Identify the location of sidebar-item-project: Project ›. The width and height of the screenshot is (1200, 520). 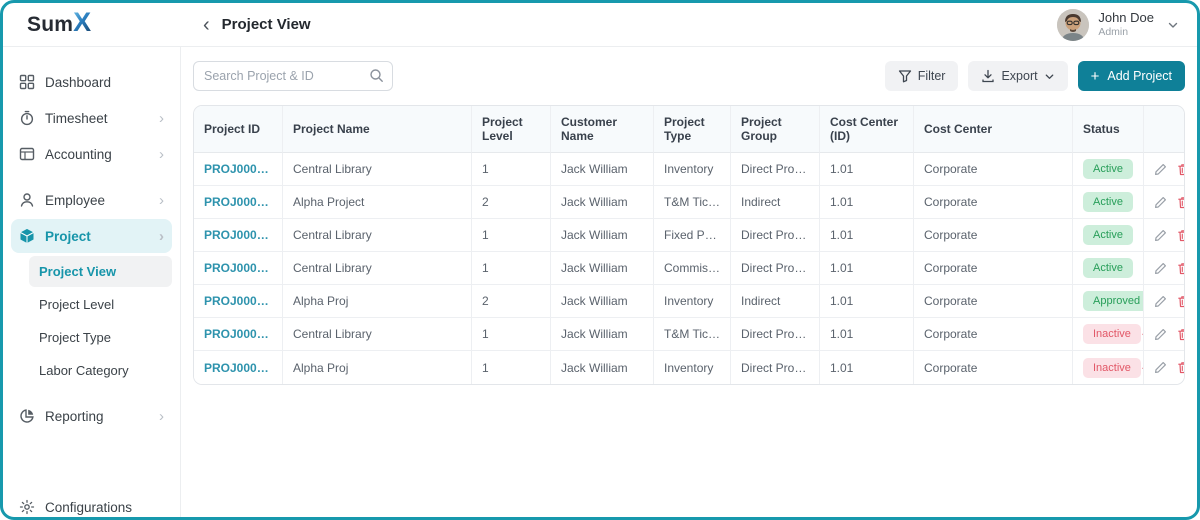
(91, 236).